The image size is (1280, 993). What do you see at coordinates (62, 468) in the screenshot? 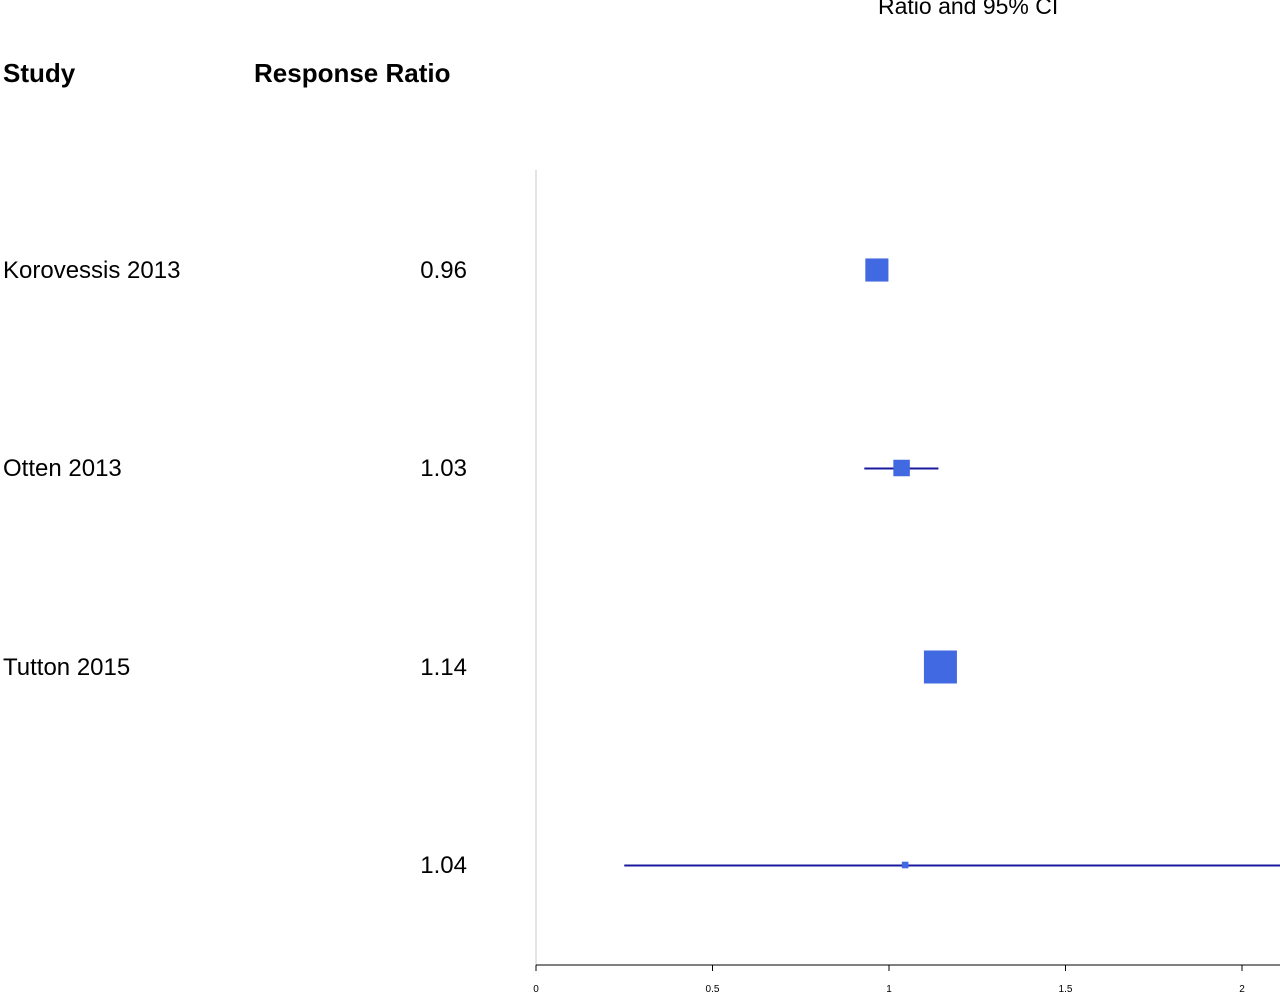
I see `row-1-study: Otten 2013` at bounding box center [62, 468].